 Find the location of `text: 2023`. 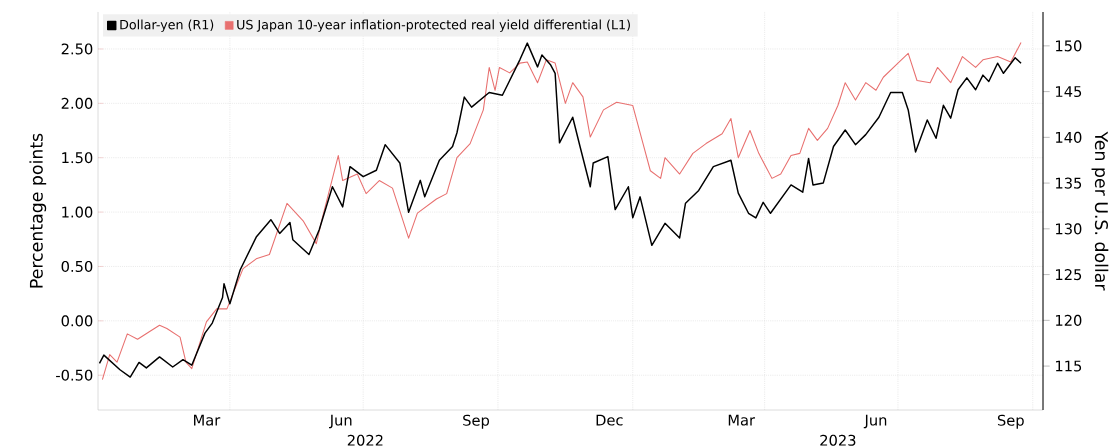

text: 2023 is located at coordinates (838, 440).